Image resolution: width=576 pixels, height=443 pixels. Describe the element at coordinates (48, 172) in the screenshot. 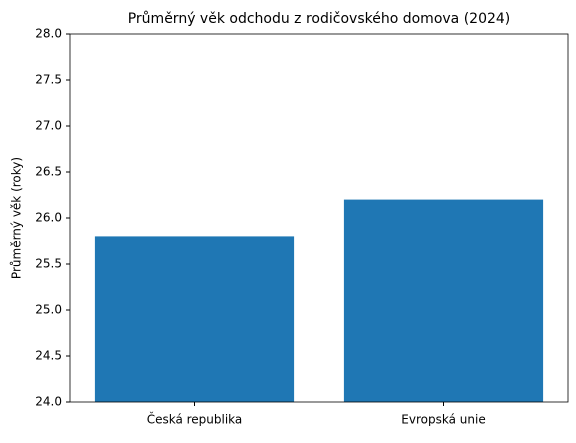

I see `y-tick-label: 26.5` at that location.